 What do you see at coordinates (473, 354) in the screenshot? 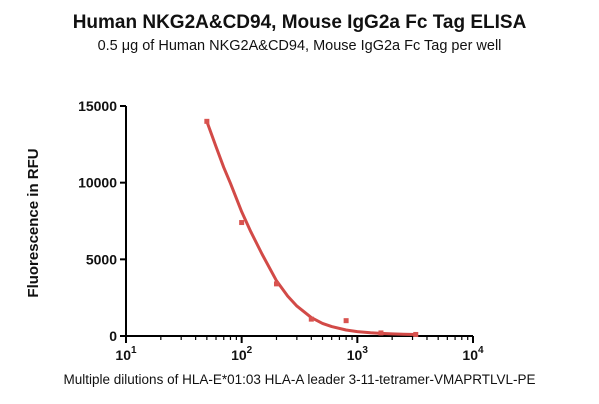
I see `x-tick-label: 10⁴` at bounding box center [473, 354].